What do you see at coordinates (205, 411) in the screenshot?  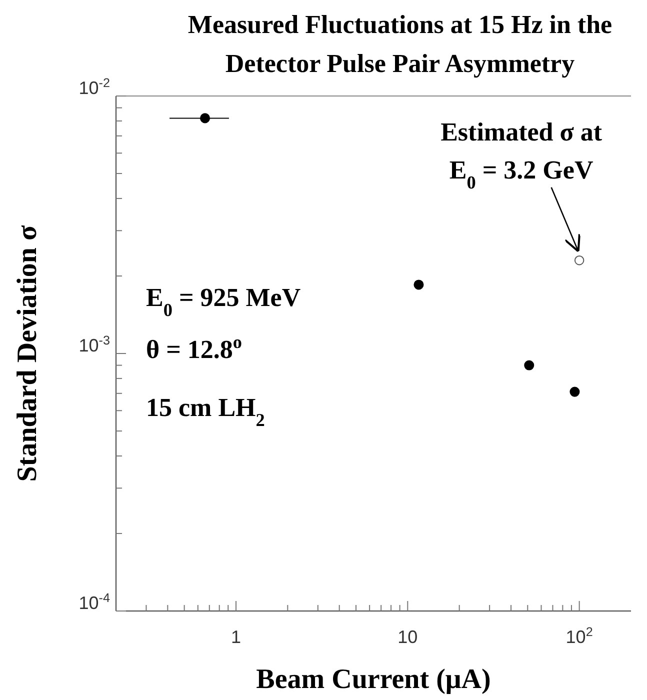 I see `annotation: 15 cm LH$_{2}$` at bounding box center [205, 411].